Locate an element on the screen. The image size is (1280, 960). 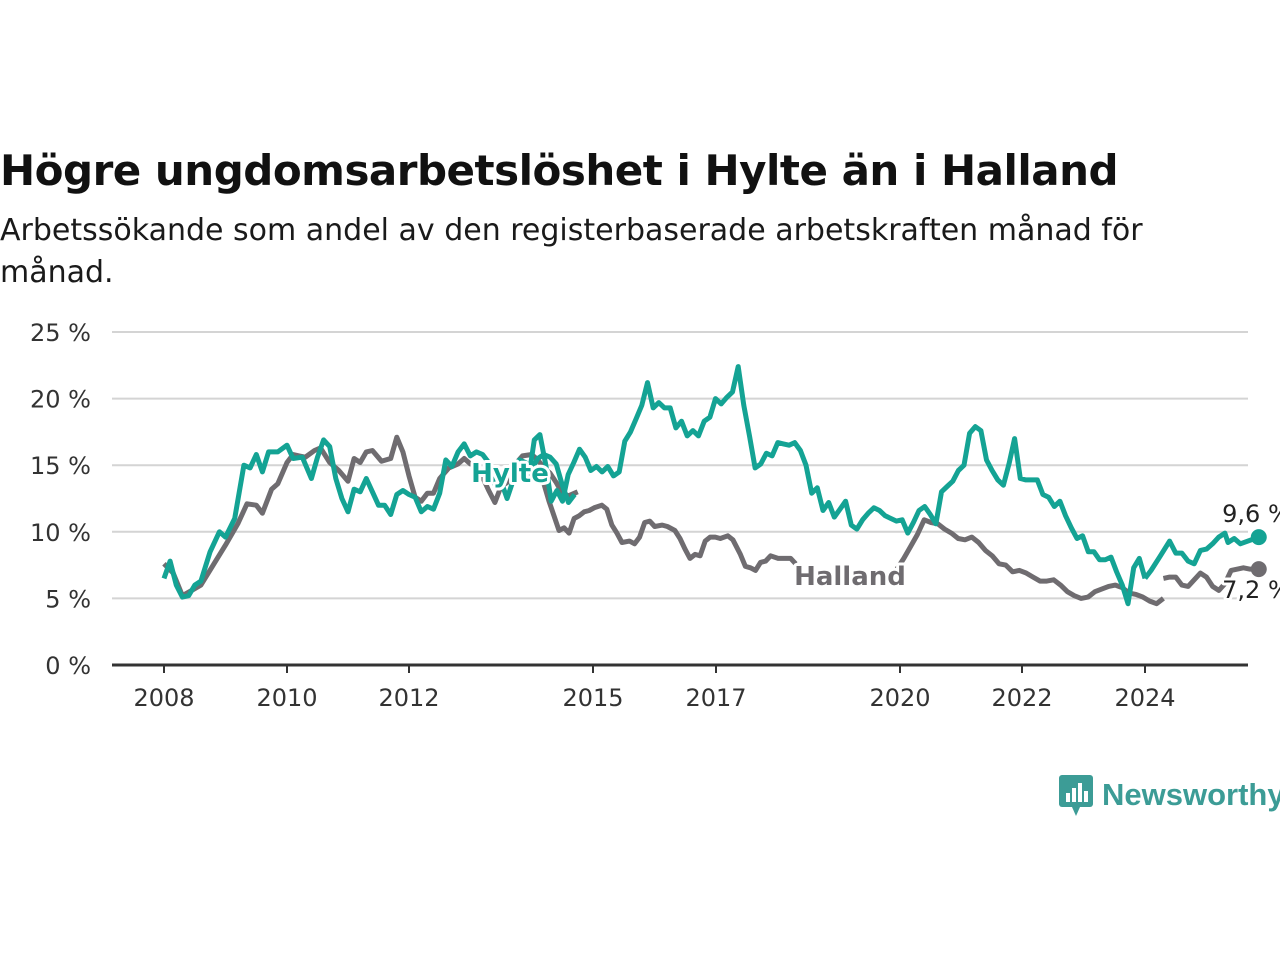
hylte-end-label: 9,6 % is located at coordinates (1251, 514).